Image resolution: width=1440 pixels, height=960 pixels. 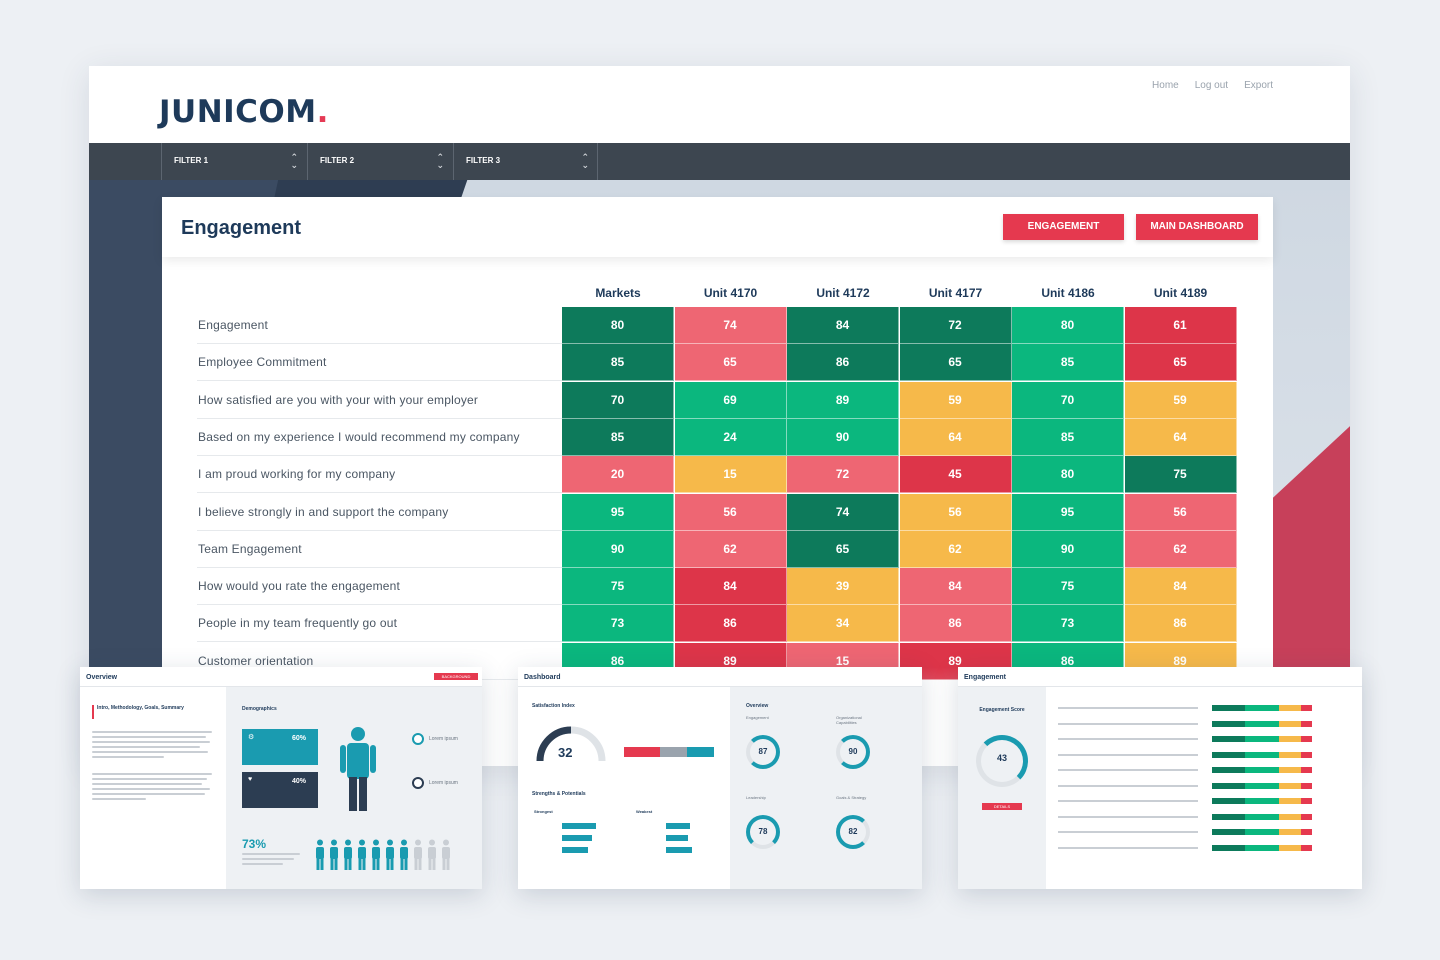 I want to click on column-header: Unit 4172, so click(x=843, y=293).